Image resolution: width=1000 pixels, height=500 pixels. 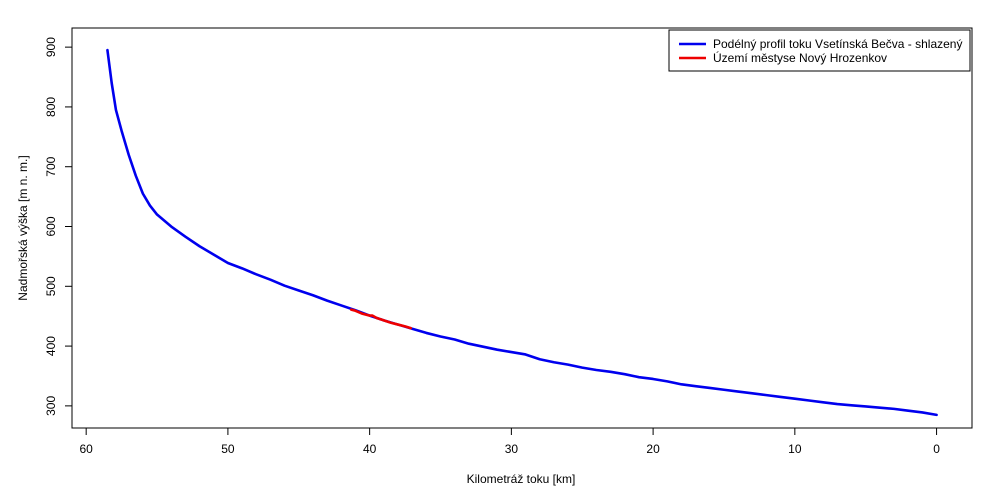 I want to click on x-tick-label: 40, so click(x=370, y=449).